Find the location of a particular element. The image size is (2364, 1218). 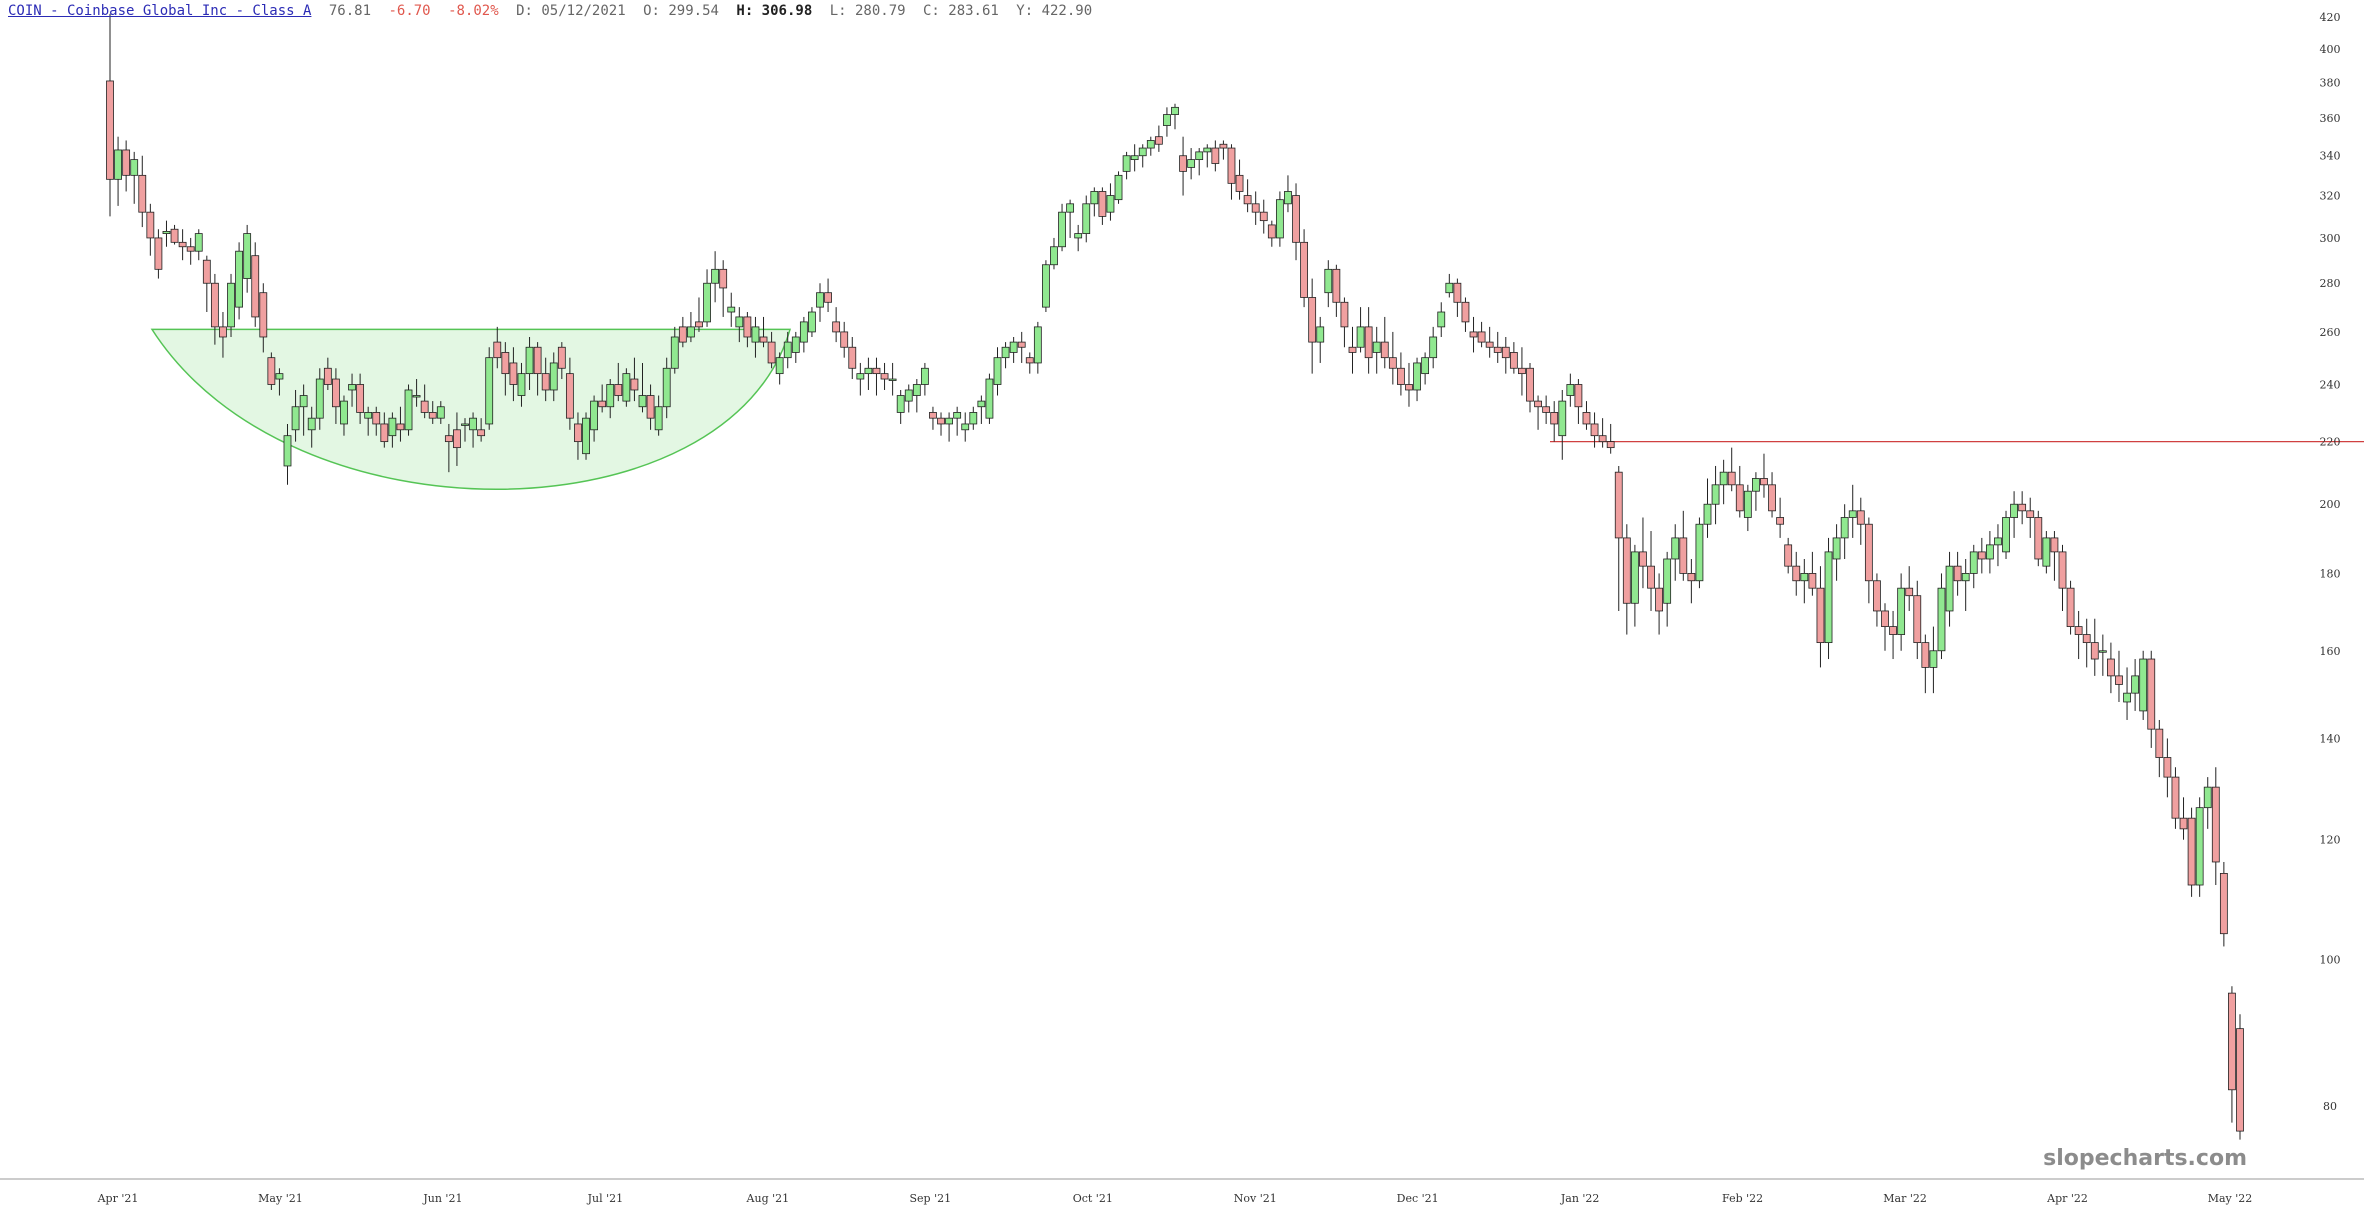

symbol-title: COIN - Coinbase Global Inc - Class A is located at coordinates (160, 11).